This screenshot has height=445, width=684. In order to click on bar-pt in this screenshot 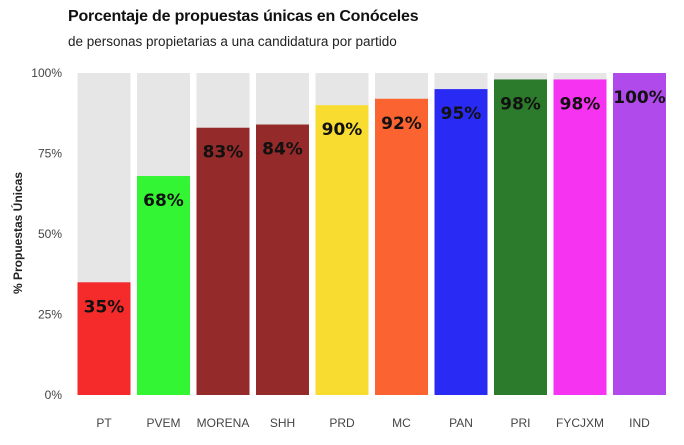, I will do `click(104, 338)`.